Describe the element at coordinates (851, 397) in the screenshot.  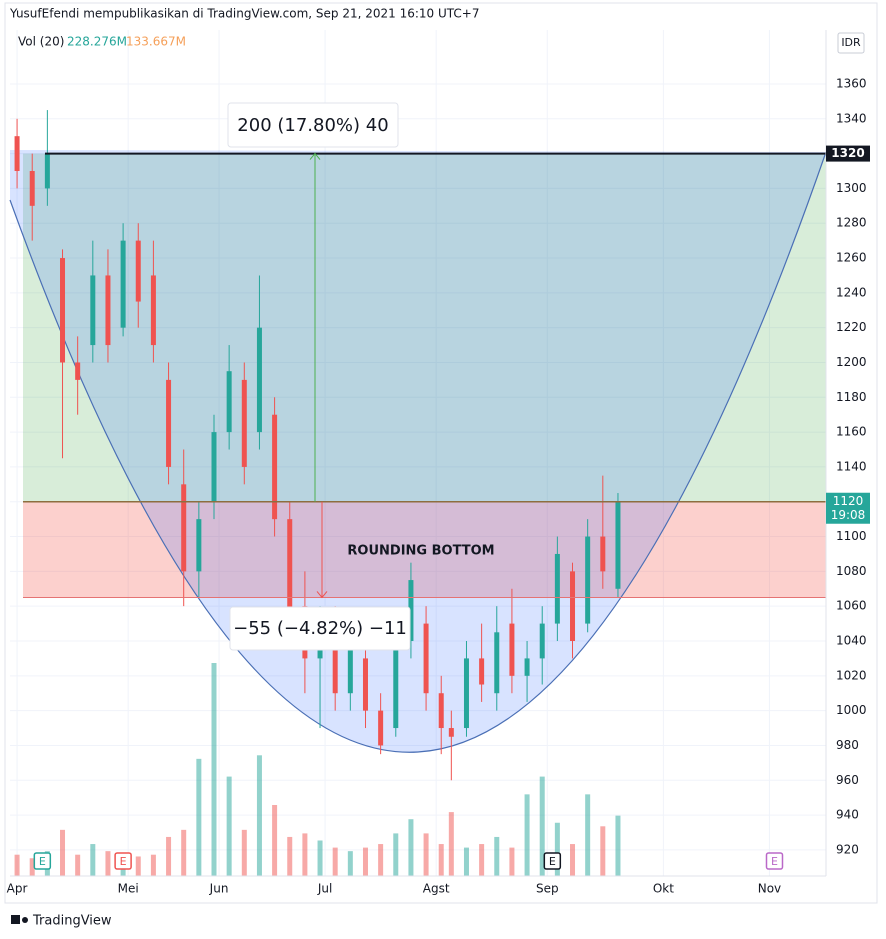
I see `y-tick-label: 1180` at that location.